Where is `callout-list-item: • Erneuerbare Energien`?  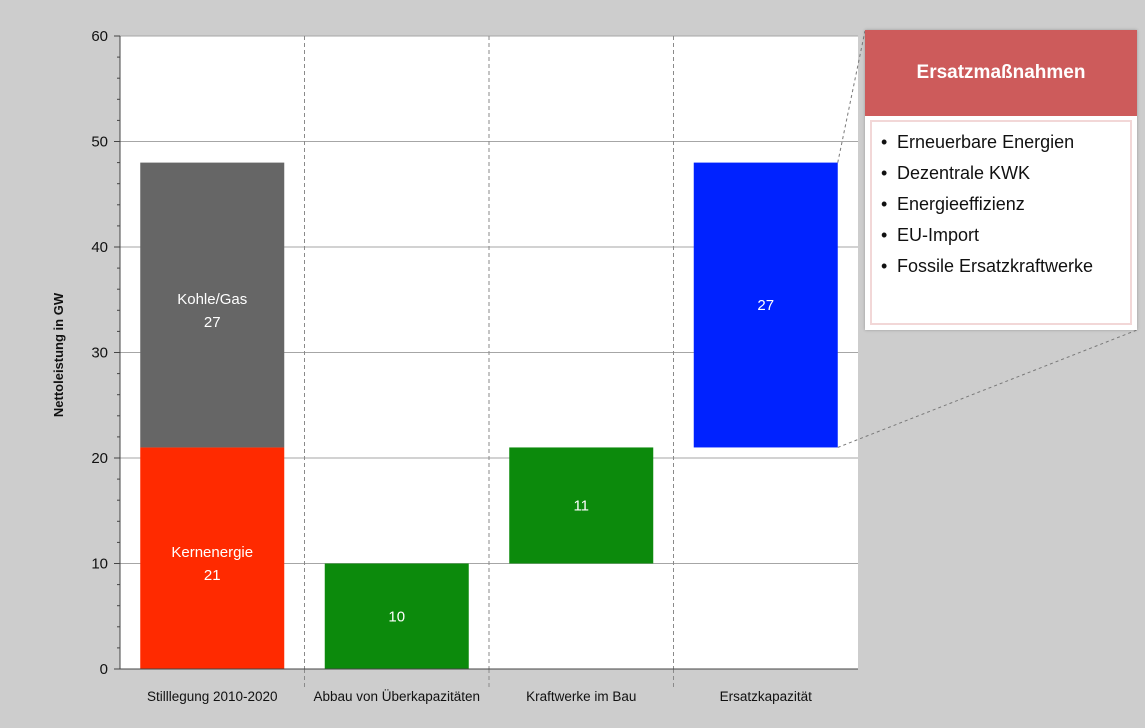 callout-list-item: • Erneuerbare Energien is located at coordinates (1005, 142).